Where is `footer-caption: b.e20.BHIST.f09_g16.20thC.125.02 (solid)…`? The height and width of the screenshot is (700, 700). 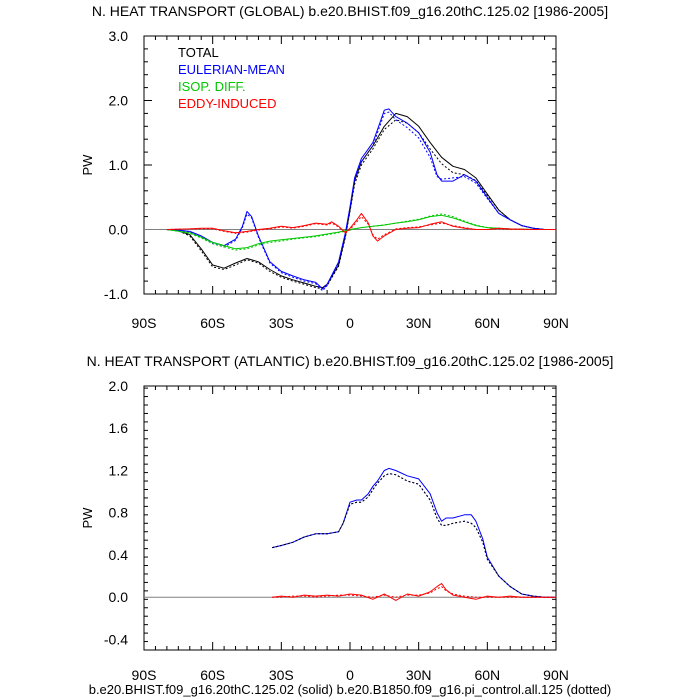
footer-caption: b.e20.BHIST.f09_g16.20thC.125.02 (solid)… is located at coordinates (350, 689).